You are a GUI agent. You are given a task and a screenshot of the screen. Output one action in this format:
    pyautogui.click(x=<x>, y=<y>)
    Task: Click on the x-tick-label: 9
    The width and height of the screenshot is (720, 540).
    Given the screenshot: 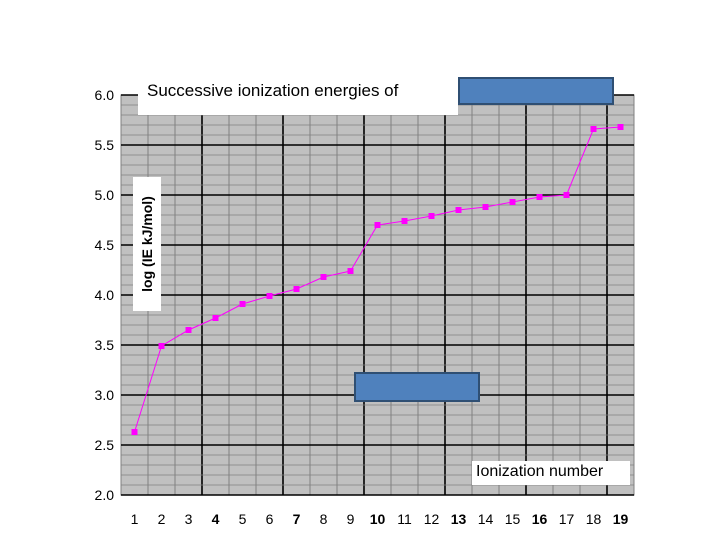 What is the action you would take?
    pyautogui.click(x=351, y=519)
    